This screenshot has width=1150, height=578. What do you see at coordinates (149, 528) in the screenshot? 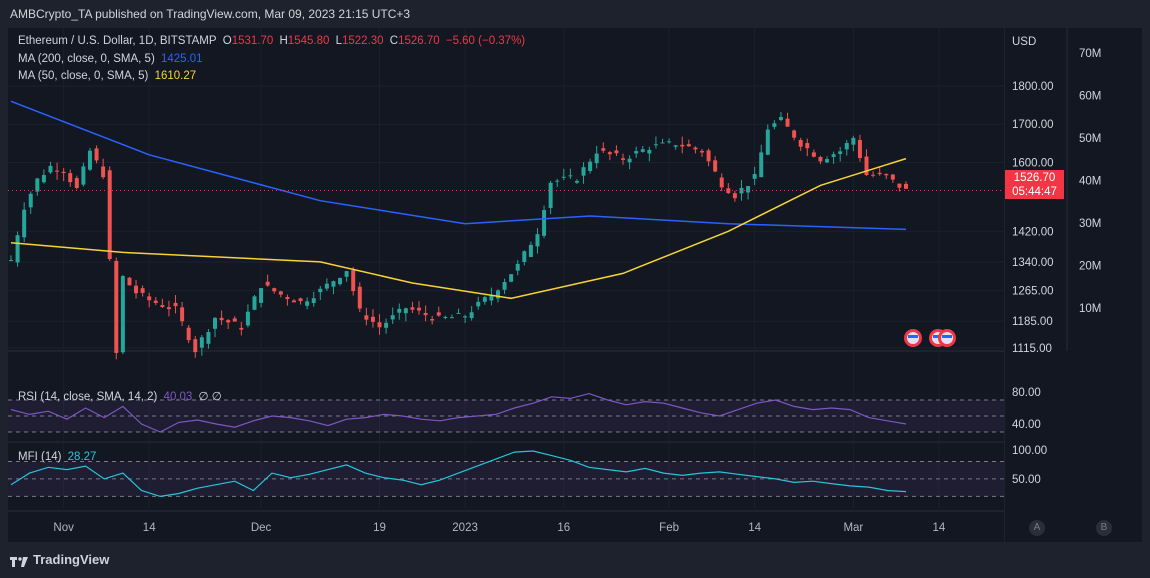
I see `time-tick-label: 14` at bounding box center [149, 528].